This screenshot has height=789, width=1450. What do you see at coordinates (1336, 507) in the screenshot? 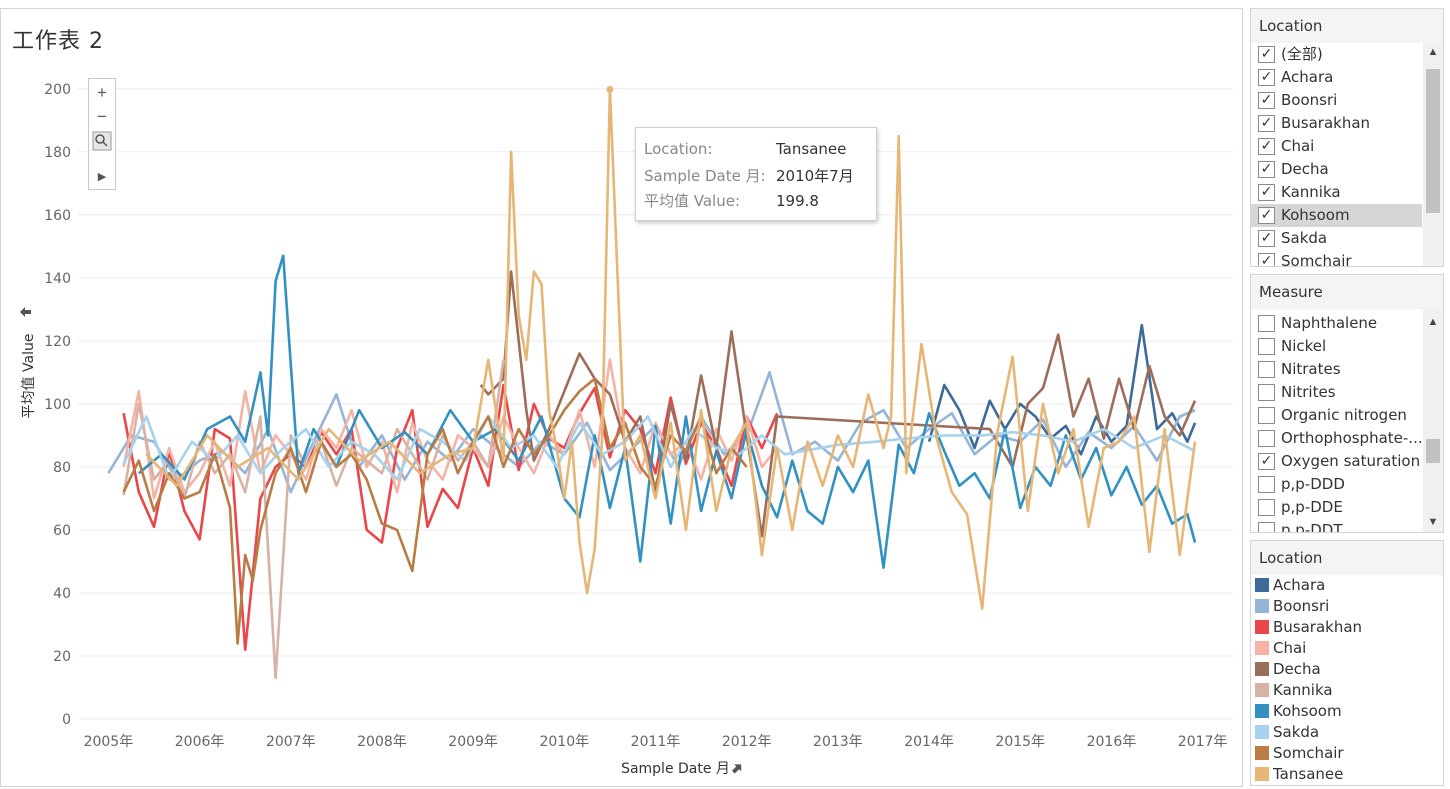
I see `measure-filter-item: p,p-DDE` at bounding box center [1336, 507].